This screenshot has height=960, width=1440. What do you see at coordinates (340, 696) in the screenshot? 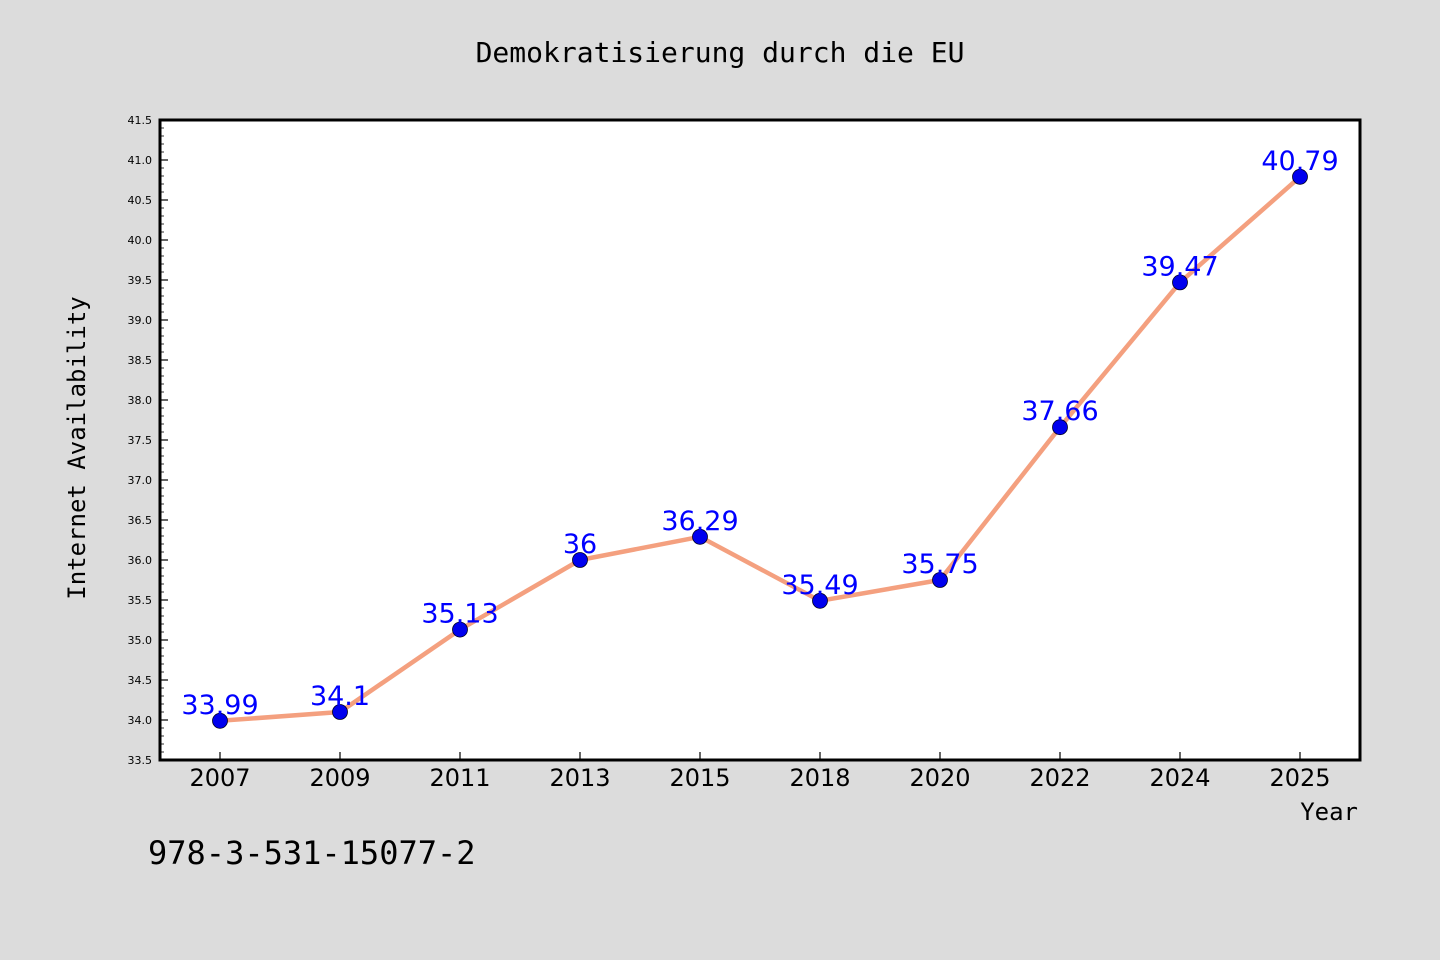
I see `data-label: 34.1` at bounding box center [340, 696].